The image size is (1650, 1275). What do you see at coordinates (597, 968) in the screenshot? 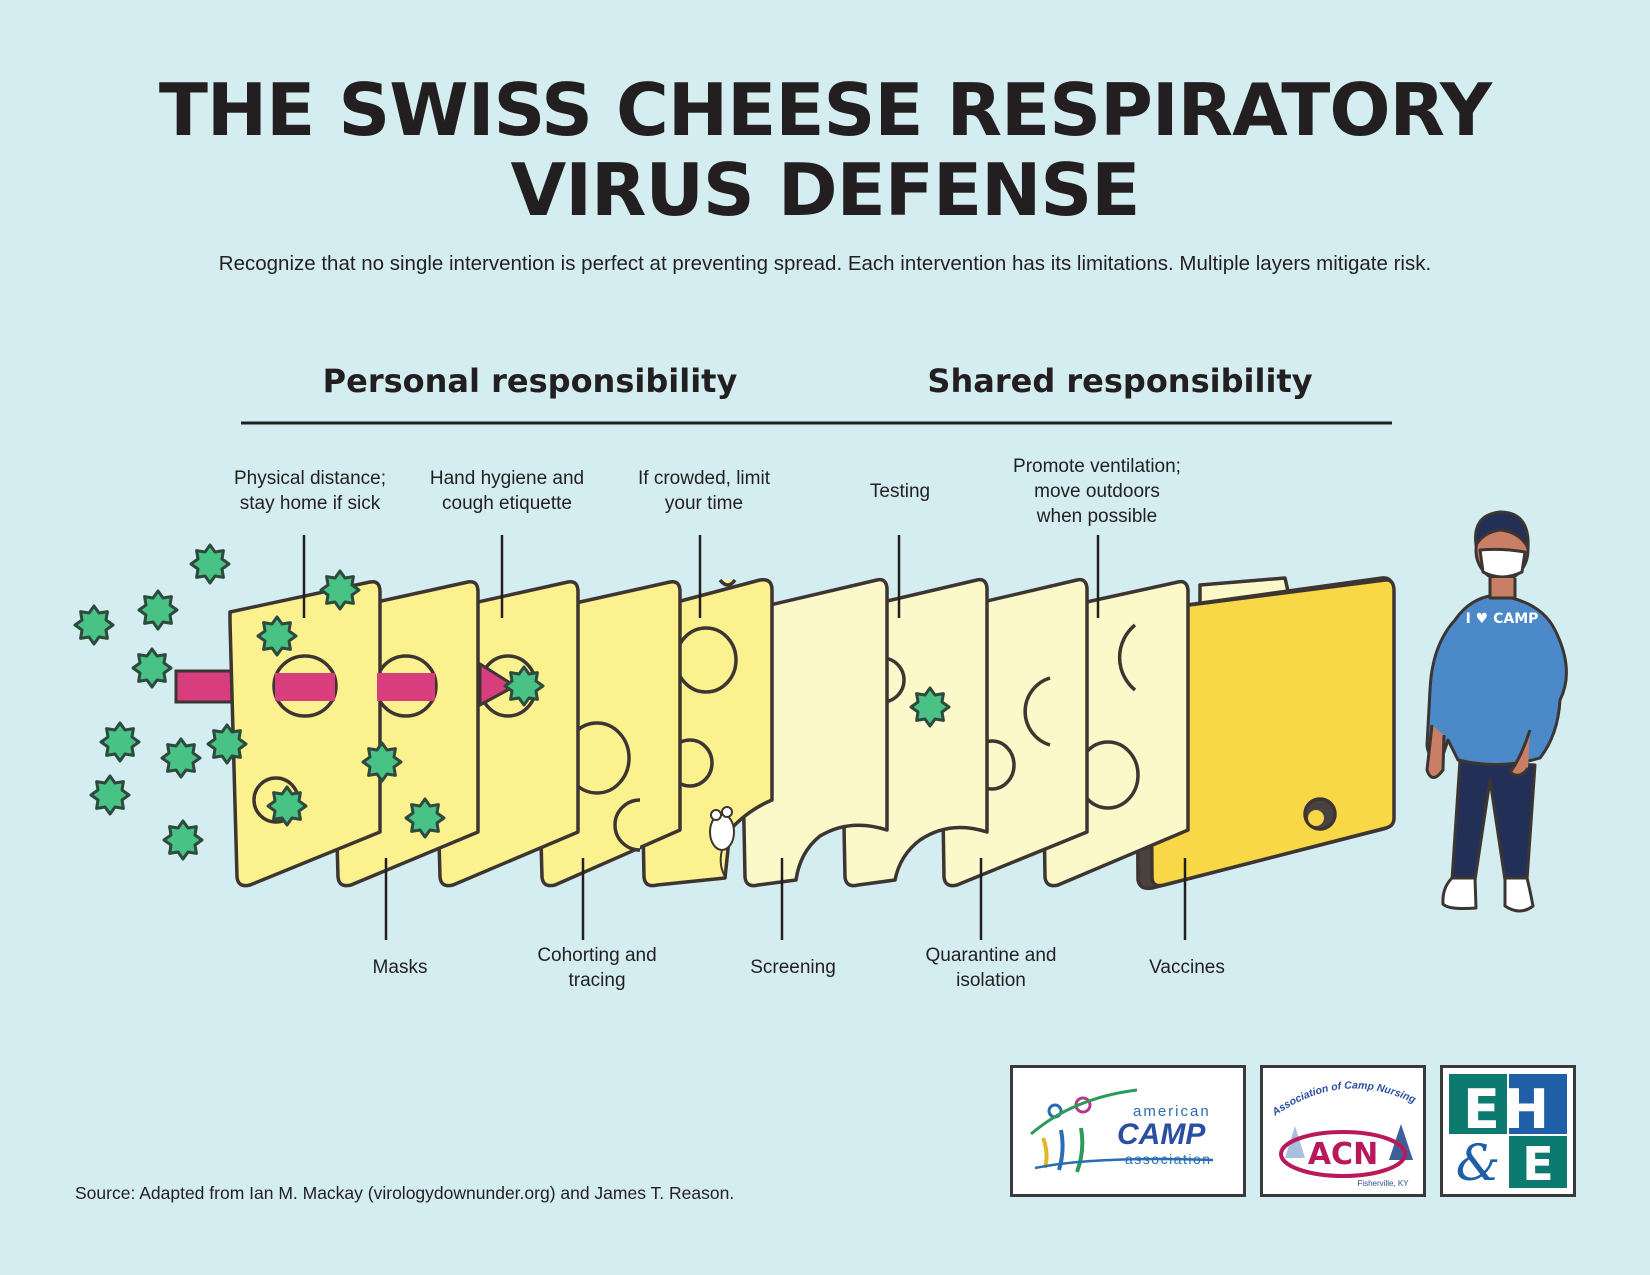
I see `caption-cohorting: Cohorting and tracing` at bounding box center [597, 968].